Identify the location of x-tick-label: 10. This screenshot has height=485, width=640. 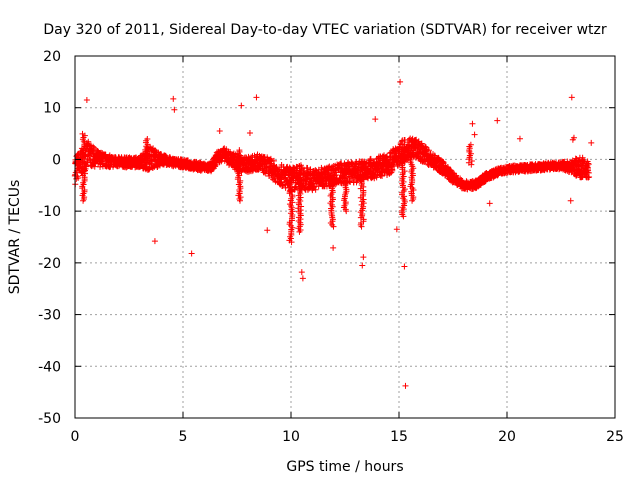
(291, 437).